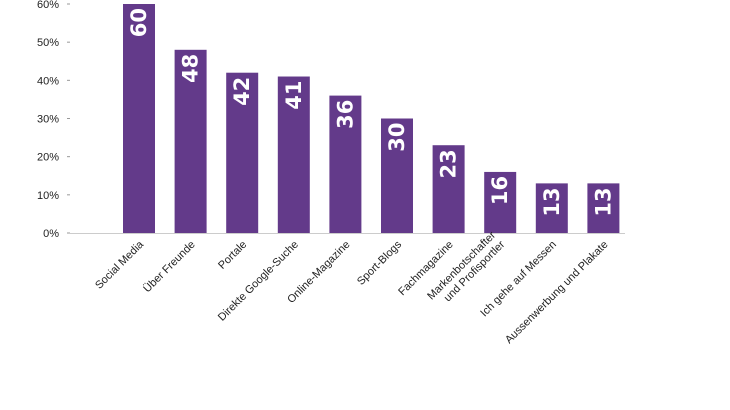  What do you see at coordinates (48, 43) in the screenshot?
I see `y-tick-label: 50%` at bounding box center [48, 43].